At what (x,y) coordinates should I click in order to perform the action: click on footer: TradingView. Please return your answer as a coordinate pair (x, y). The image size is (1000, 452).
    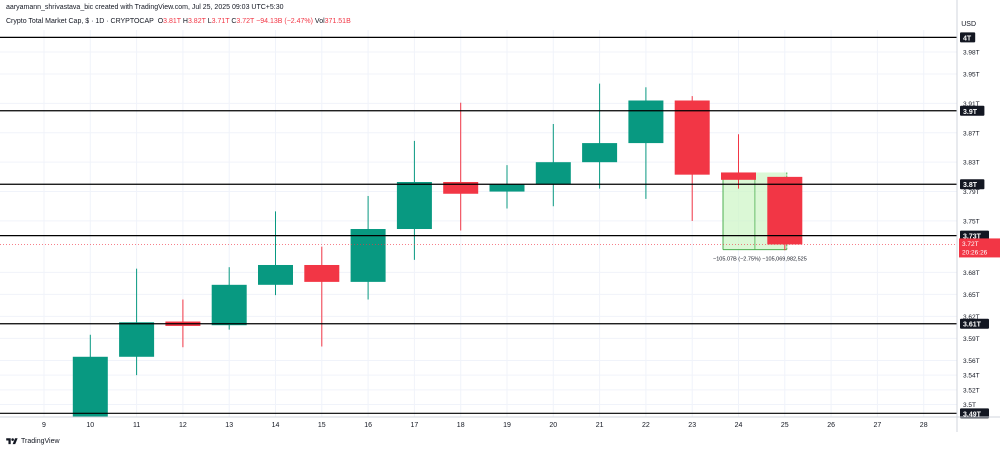
    Looking at the image, I should click on (33, 441).